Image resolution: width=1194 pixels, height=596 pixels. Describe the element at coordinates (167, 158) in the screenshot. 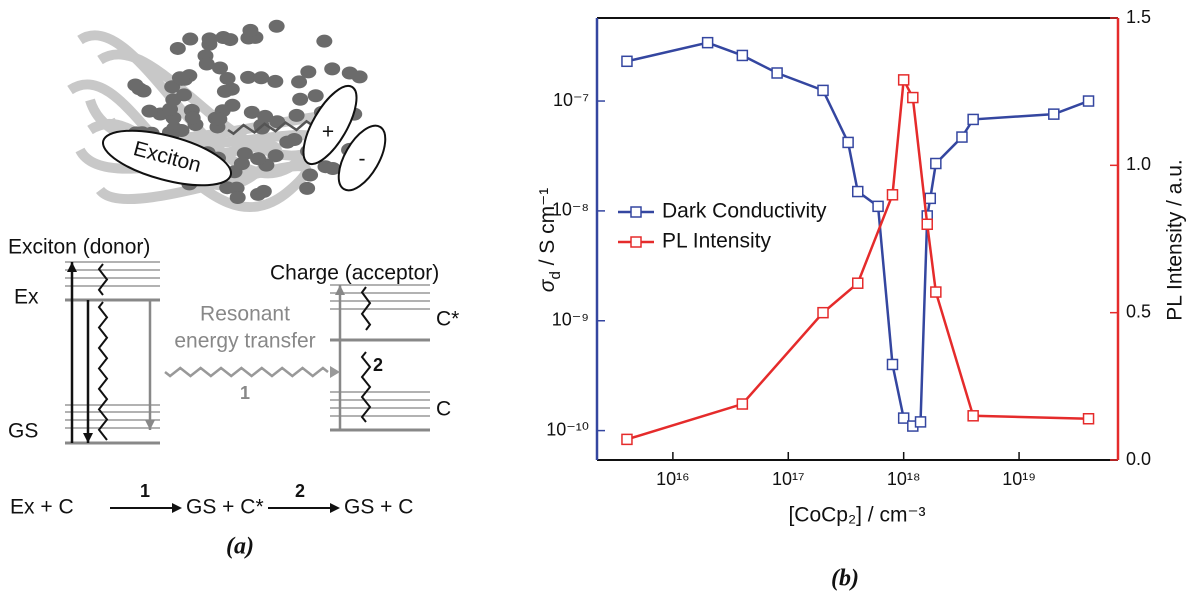

I see `exciton-ellipse` at that location.